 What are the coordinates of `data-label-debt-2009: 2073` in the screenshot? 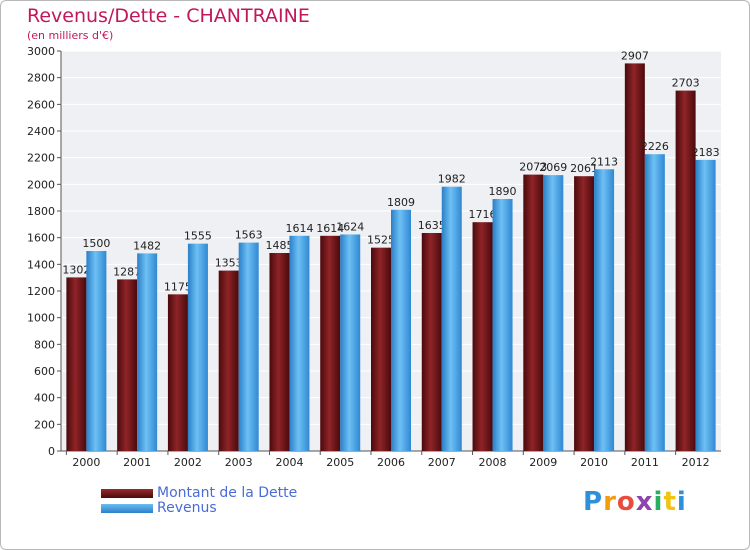 It's located at (533, 167).